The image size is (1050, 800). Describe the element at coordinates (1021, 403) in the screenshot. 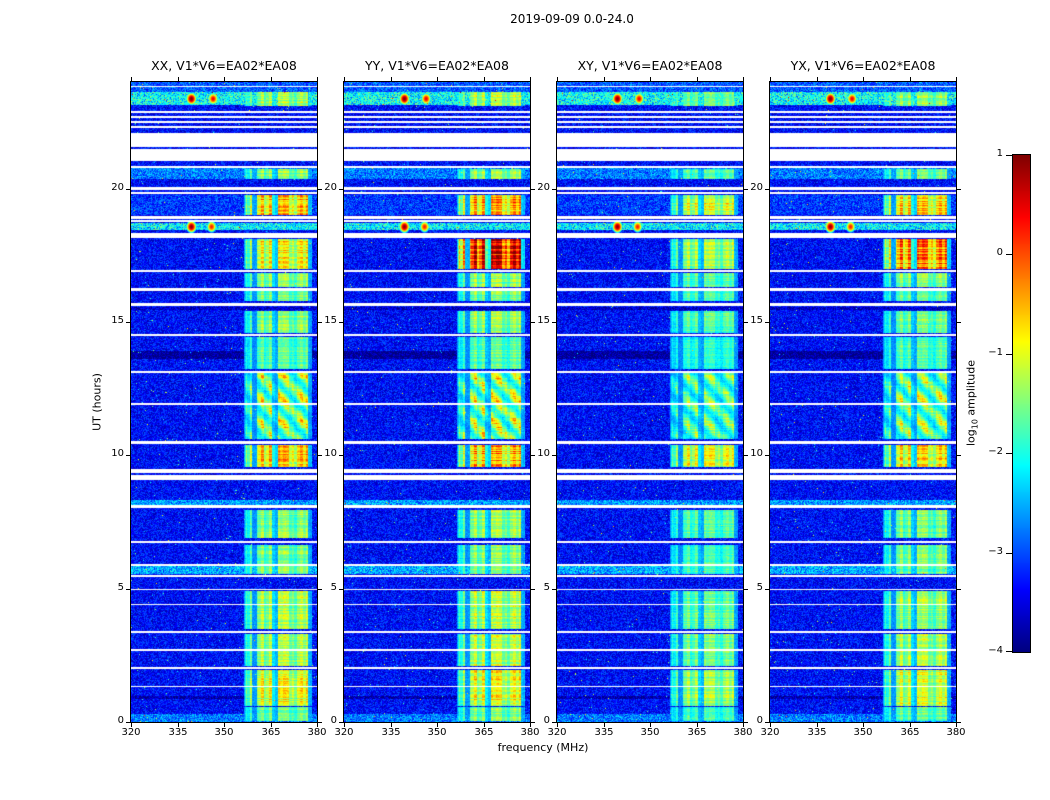

I see `colorbar` at that location.